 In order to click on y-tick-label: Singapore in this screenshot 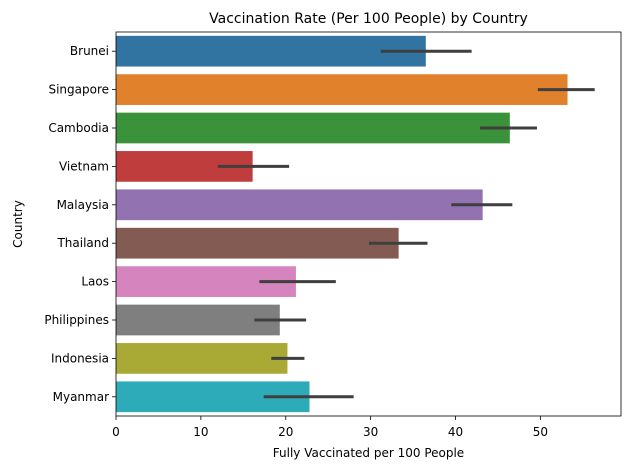, I will do `click(78, 90)`.